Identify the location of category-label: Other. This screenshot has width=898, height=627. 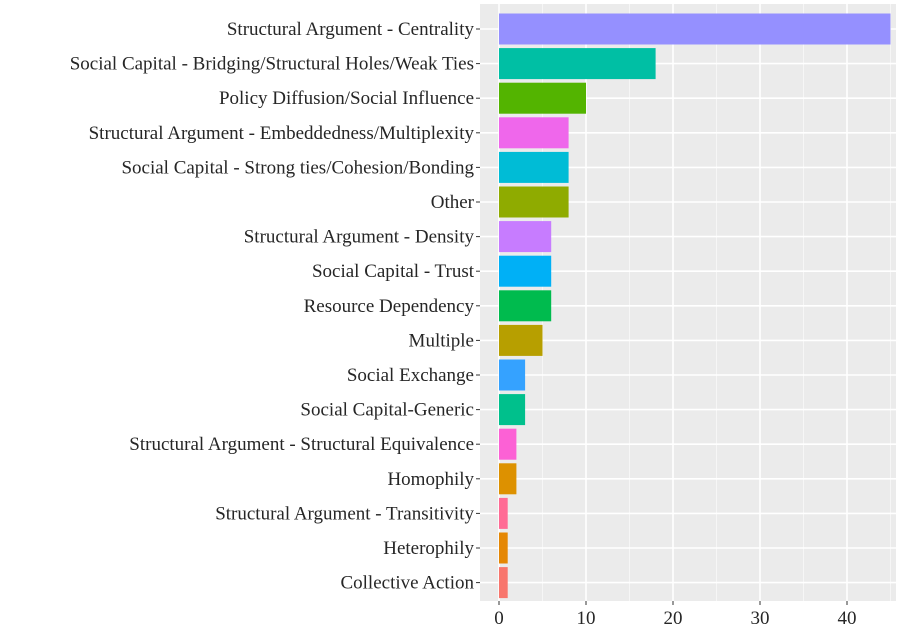
(453, 202).